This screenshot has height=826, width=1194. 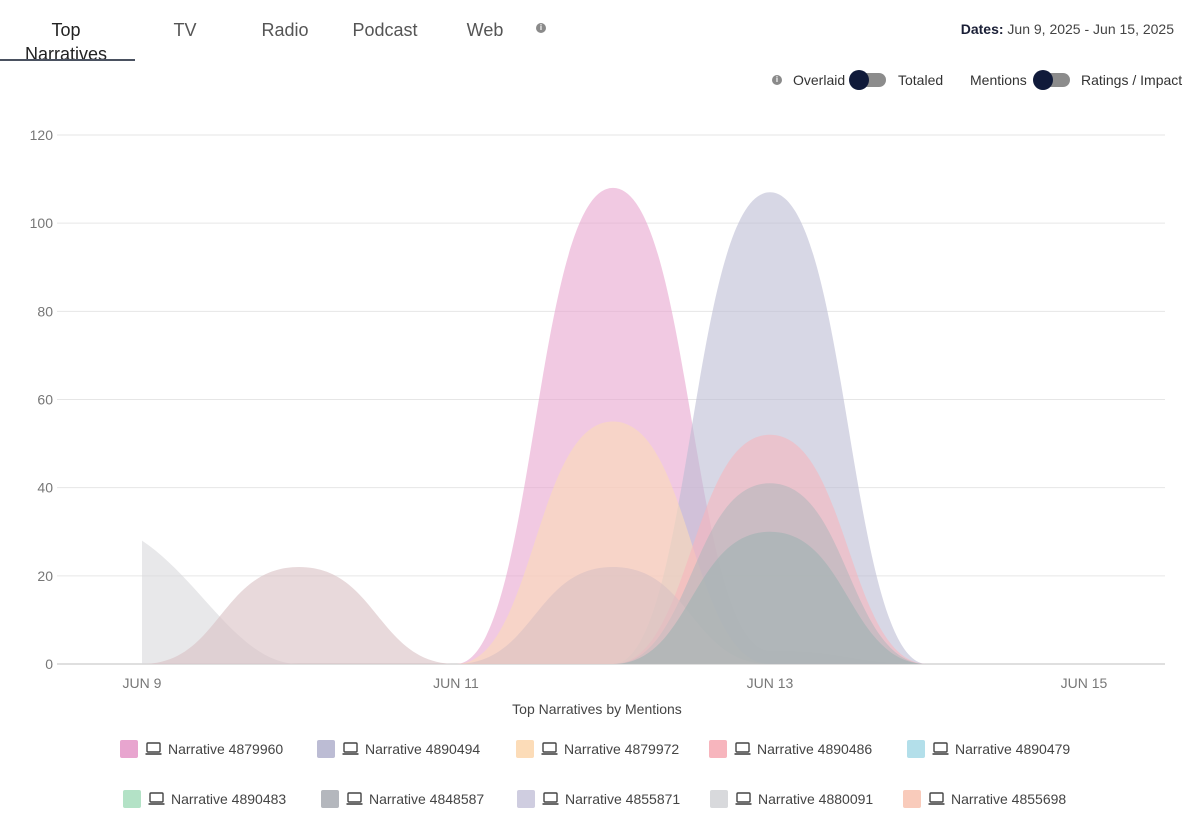 What do you see at coordinates (998, 80) in the screenshot?
I see `mentions-label: Mentions` at bounding box center [998, 80].